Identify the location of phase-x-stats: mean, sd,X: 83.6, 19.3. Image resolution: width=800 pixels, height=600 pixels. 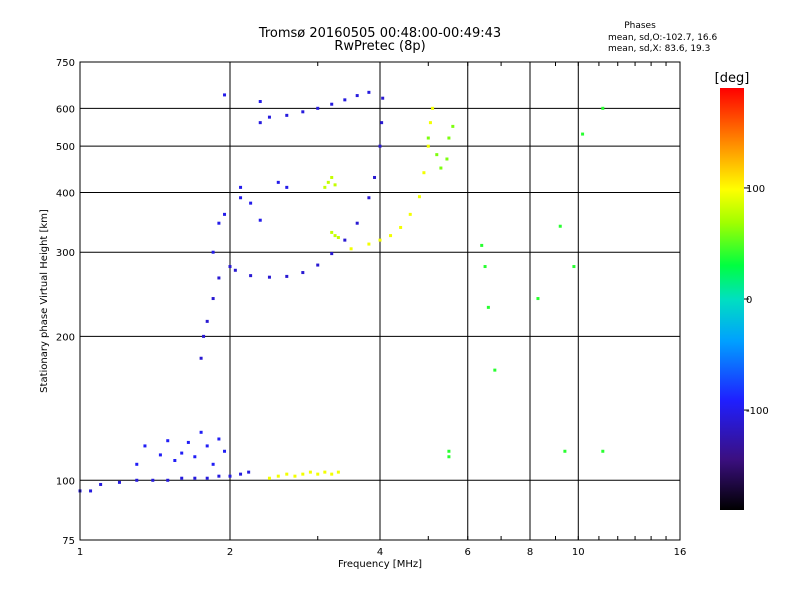
(659, 49).